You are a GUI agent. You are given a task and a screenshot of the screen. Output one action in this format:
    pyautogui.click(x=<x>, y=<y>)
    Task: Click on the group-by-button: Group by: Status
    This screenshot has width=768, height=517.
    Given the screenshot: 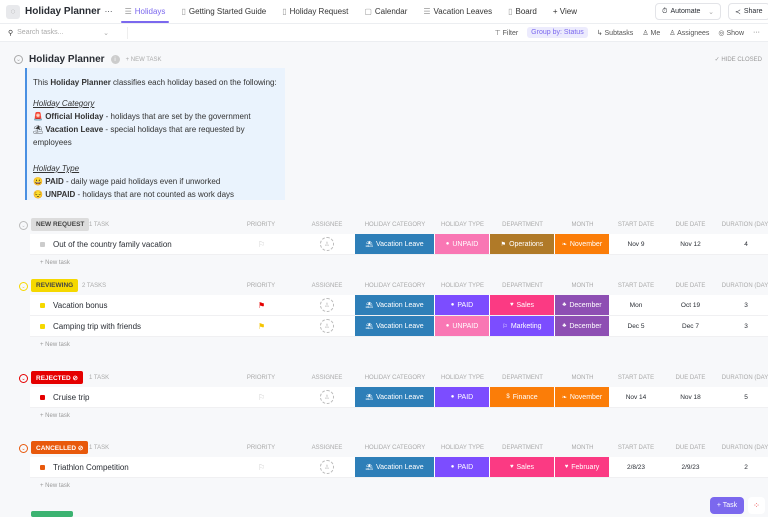 What is the action you would take?
    pyautogui.click(x=557, y=32)
    